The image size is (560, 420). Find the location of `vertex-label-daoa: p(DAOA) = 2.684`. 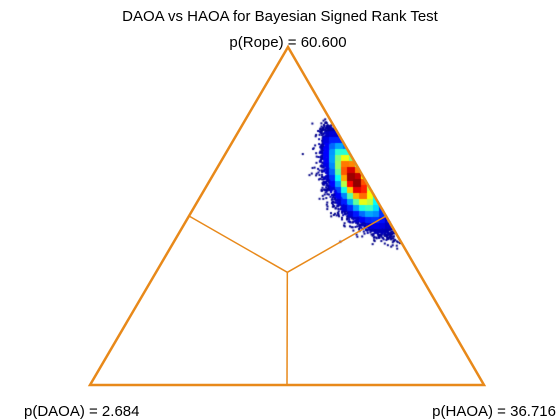

vertex-label-daoa: p(DAOA) = 2.684 is located at coordinates (81, 411).